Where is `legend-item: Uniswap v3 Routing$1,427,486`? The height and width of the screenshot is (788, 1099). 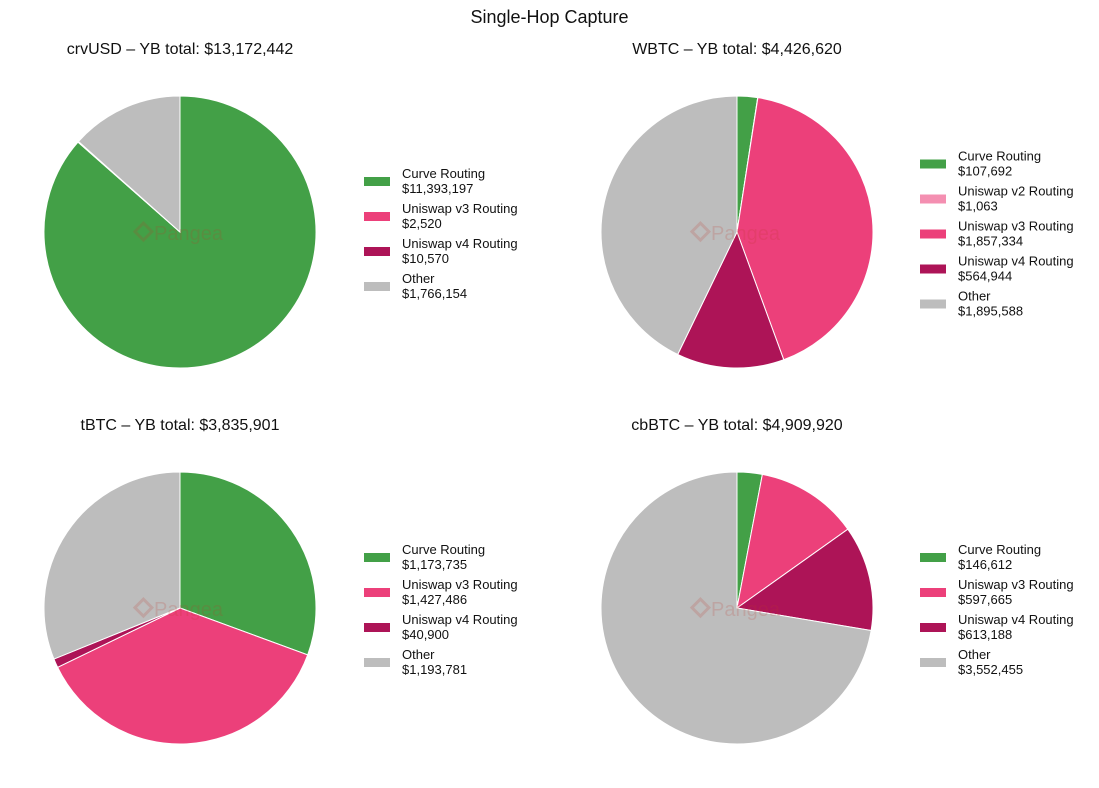 legend-item: Uniswap v3 Routing$1,427,486 is located at coordinates (441, 592).